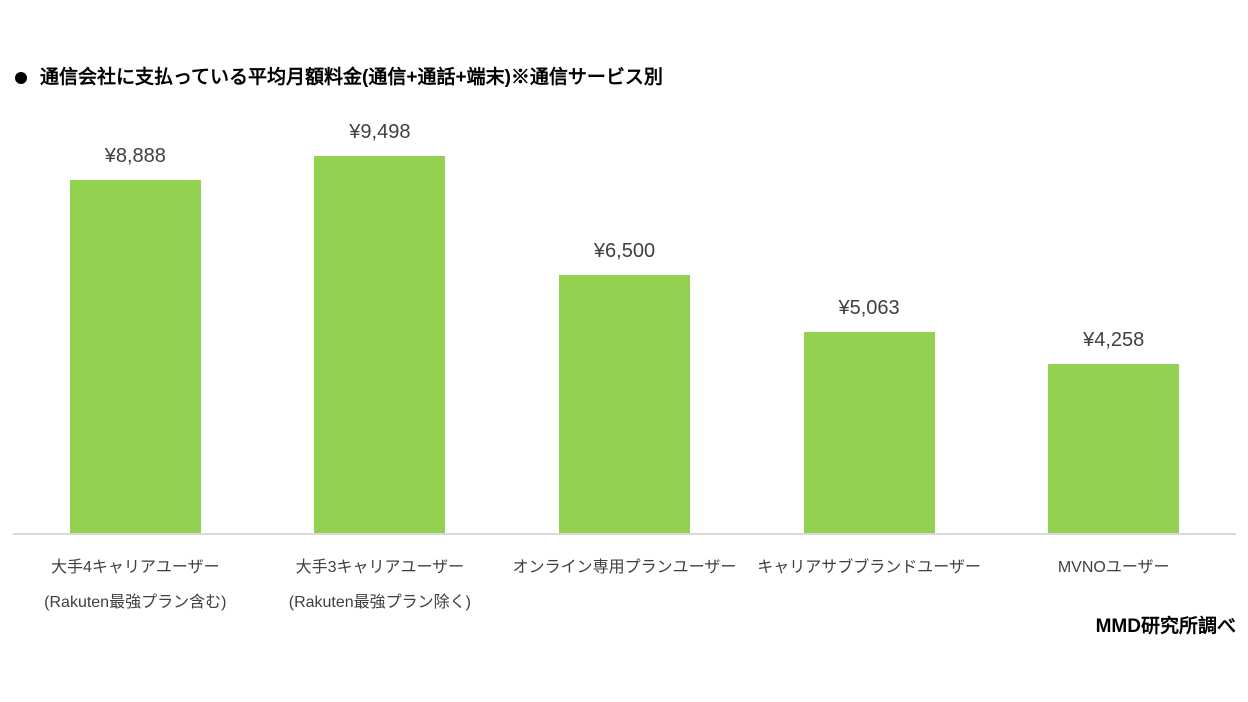 The image size is (1248, 702). Describe the element at coordinates (351, 77) in the screenshot. I see `chart-title: 通信会社に支払っている平均月額料金(通信+通話+端末)※通信サービス別` at that location.